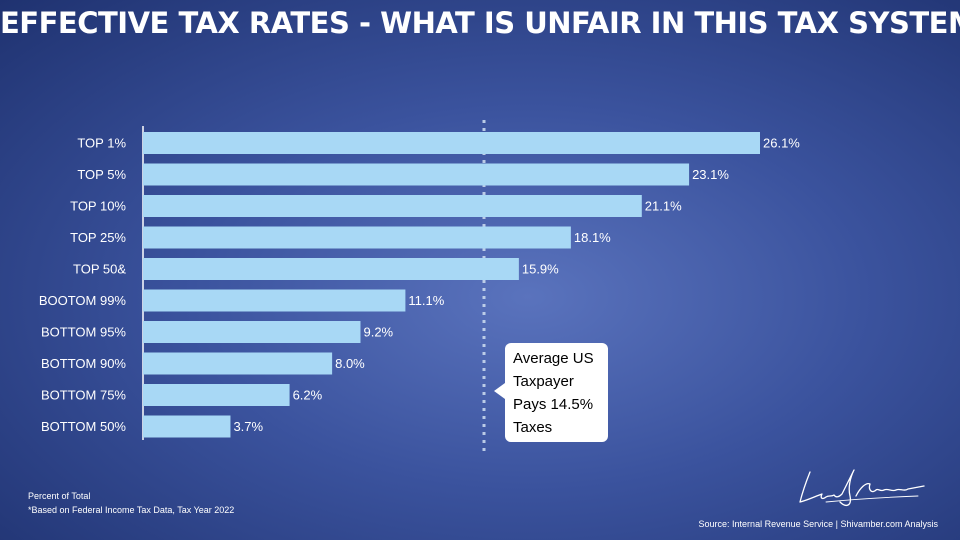  What do you see at coordinates (553, 404) in the screenshot?
I see `callout-line-3: Pays 14.5%` at bounding box center [553, 404].